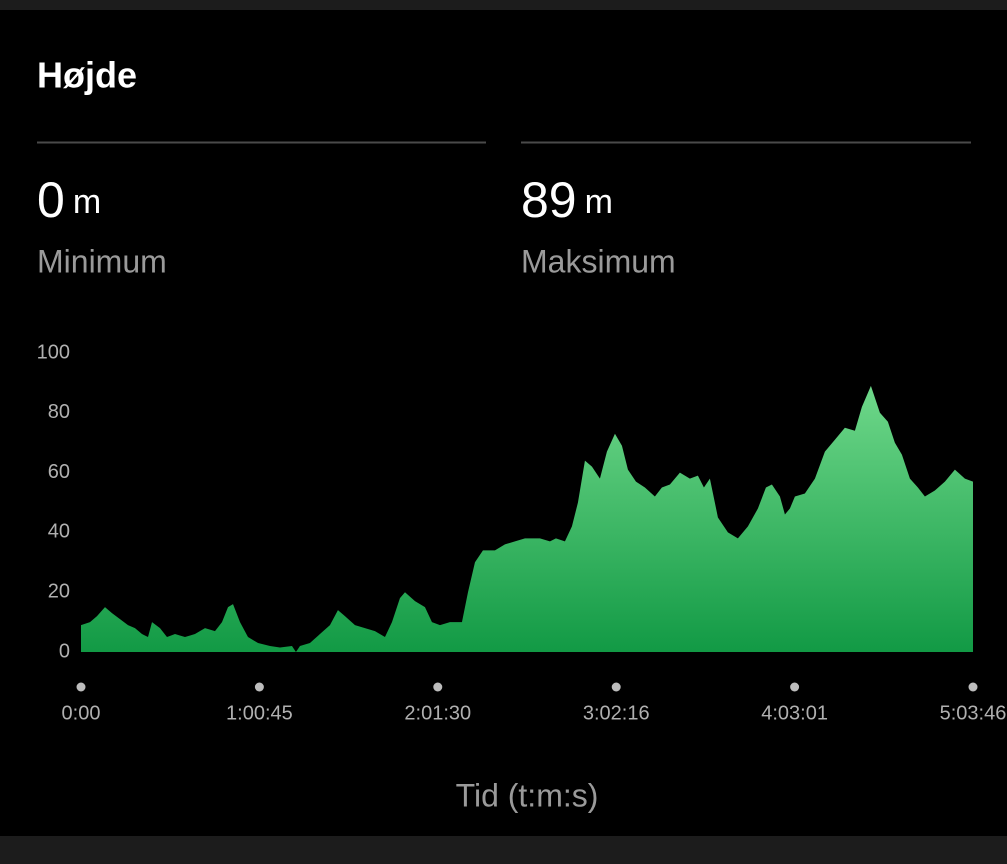 This screenshot has height=864, width=1007. Describe the element at coordinates (503, 850) in the screenshot. I see `bottom-bar` at that location.